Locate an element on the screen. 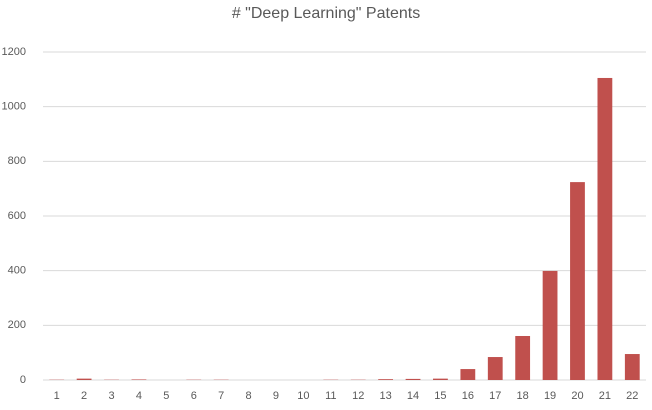 The height and width of the screenshot is (410, 652). x-tick-label: 11 is located at coordinates (330, 396).